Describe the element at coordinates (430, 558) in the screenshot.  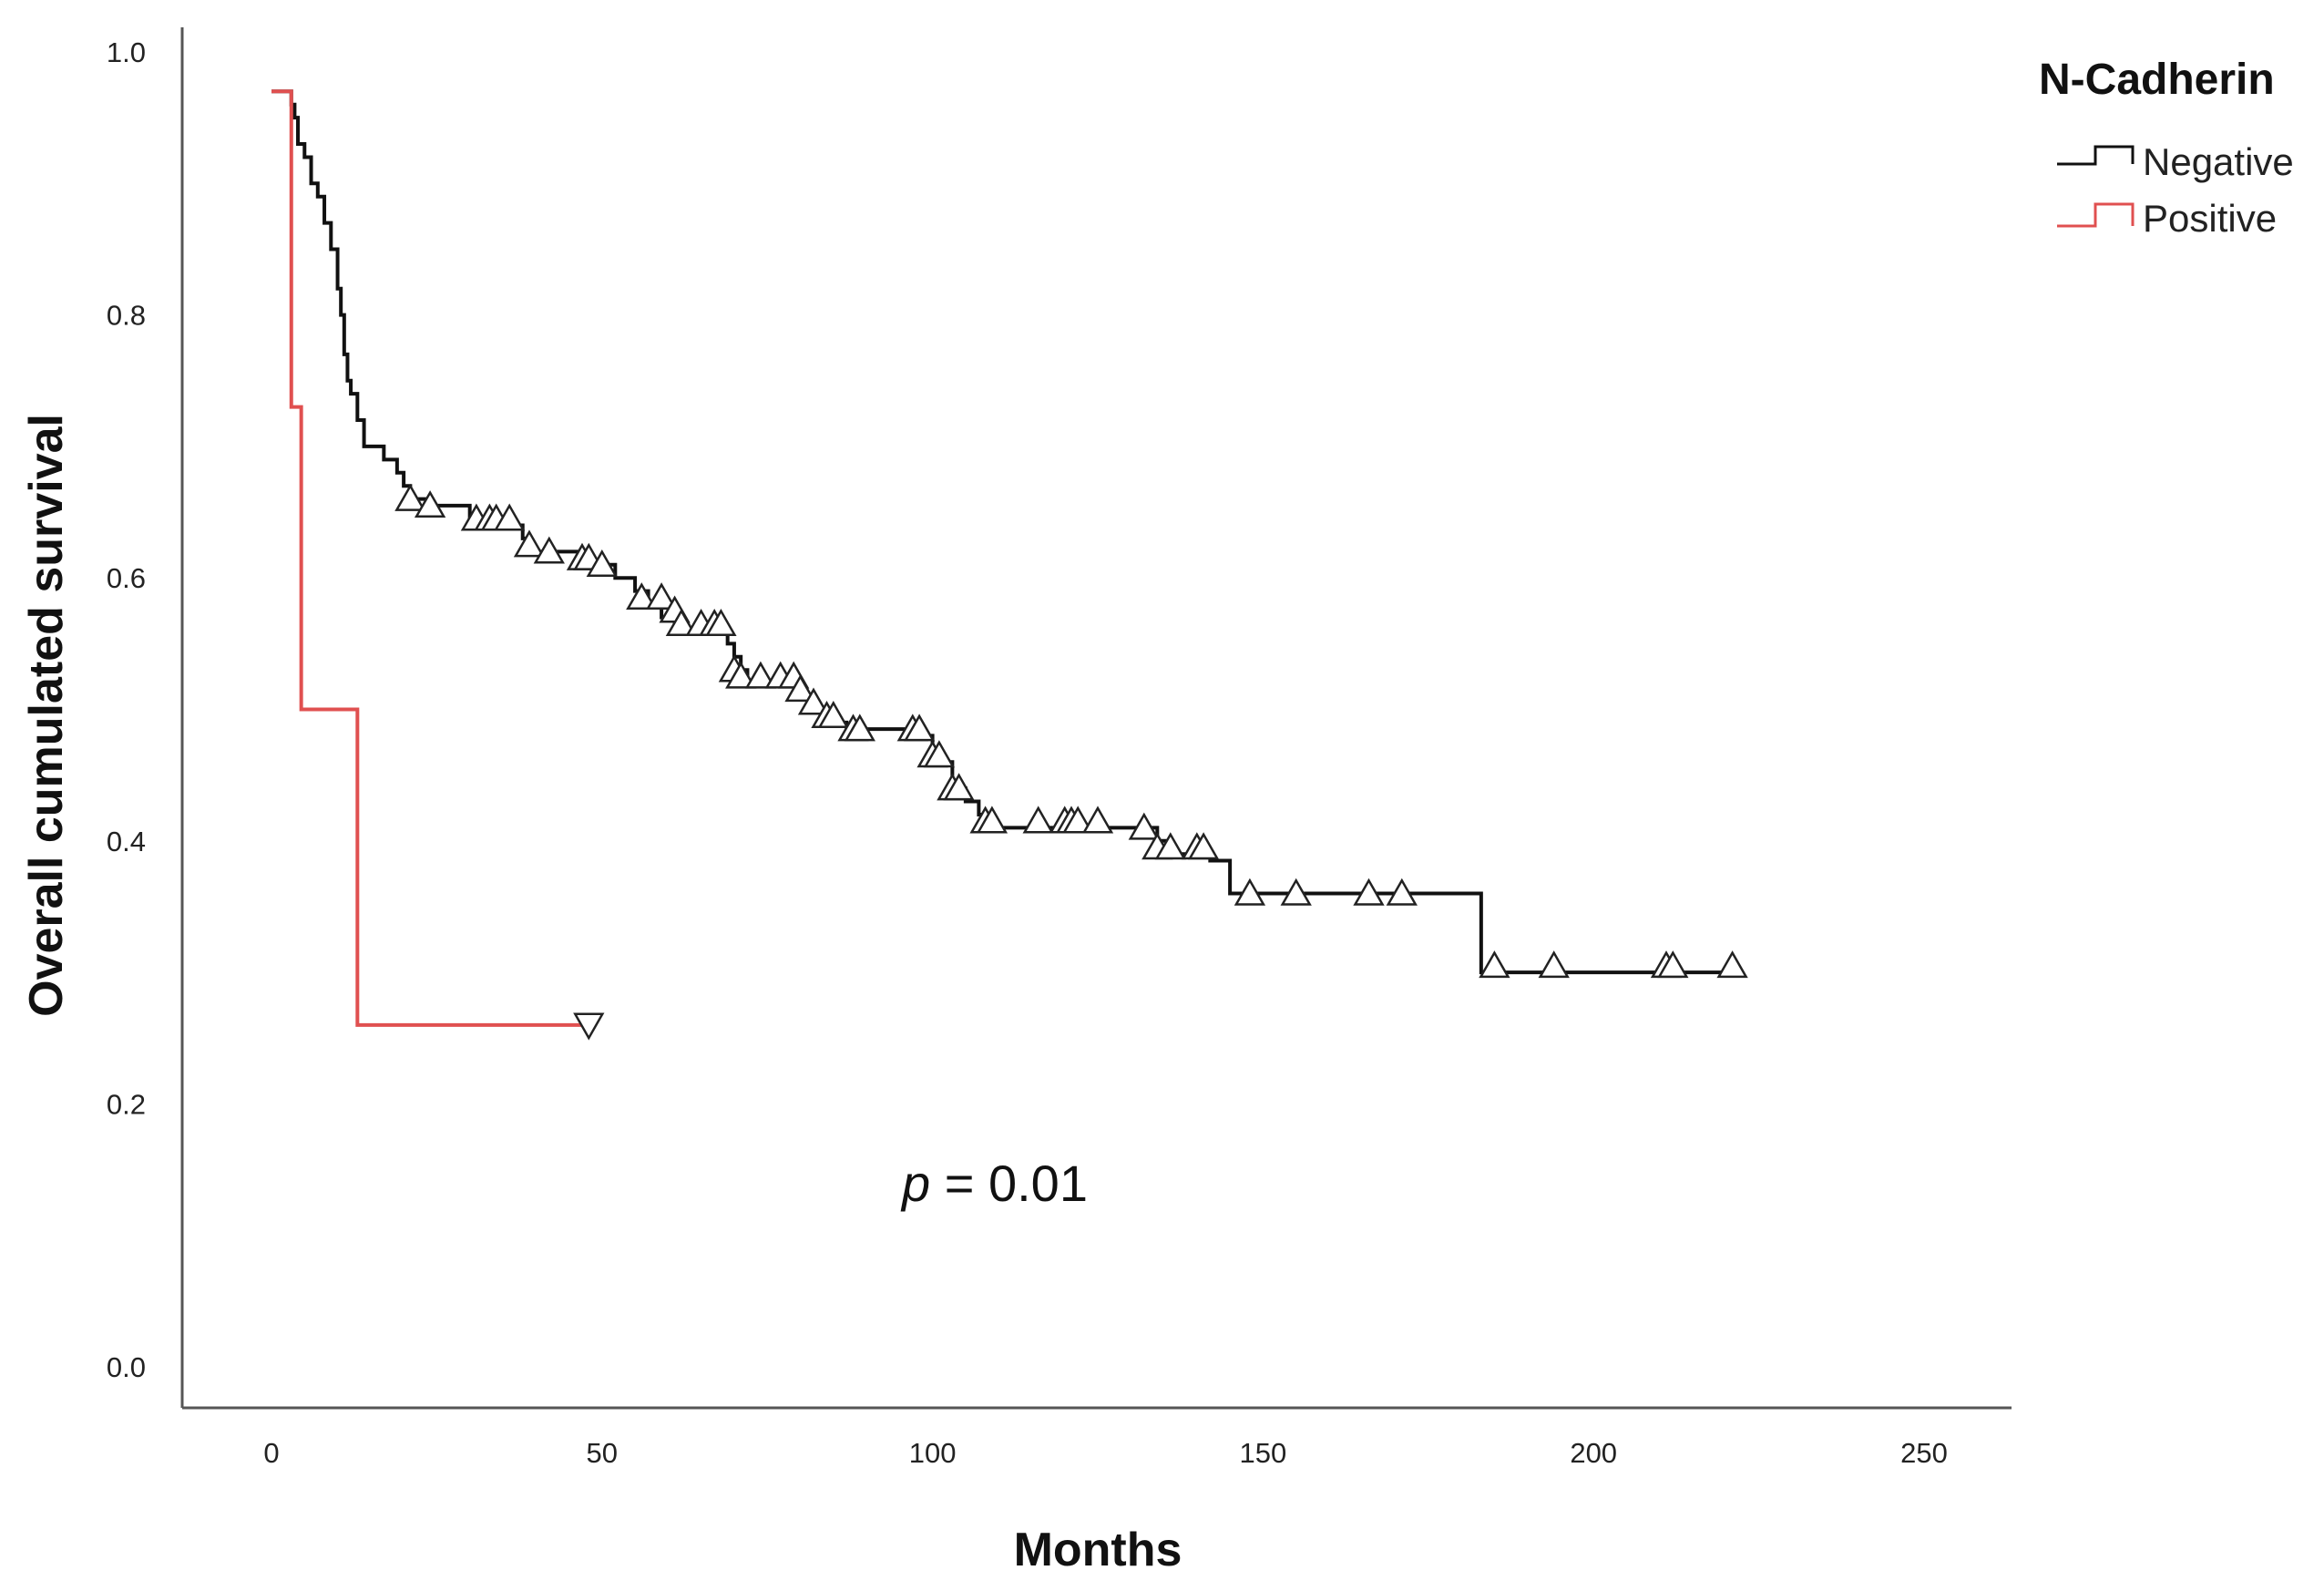
I see `survival-curve-positive` at that location.